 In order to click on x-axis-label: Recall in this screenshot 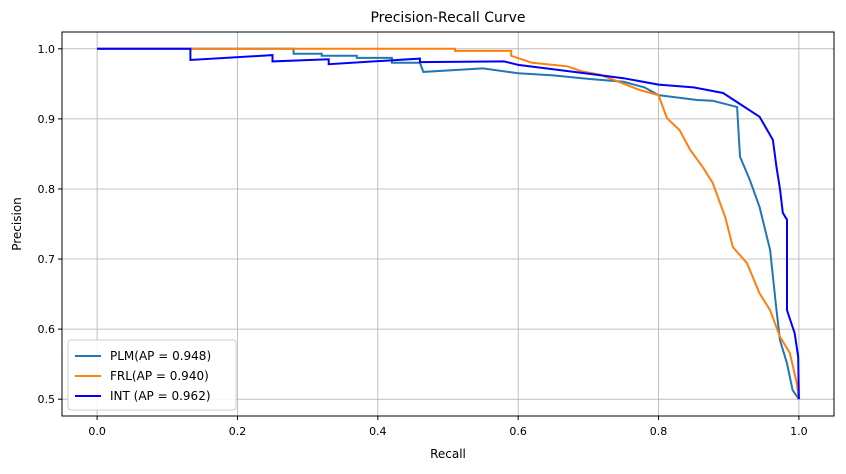, I will do `click(448, 454)`.